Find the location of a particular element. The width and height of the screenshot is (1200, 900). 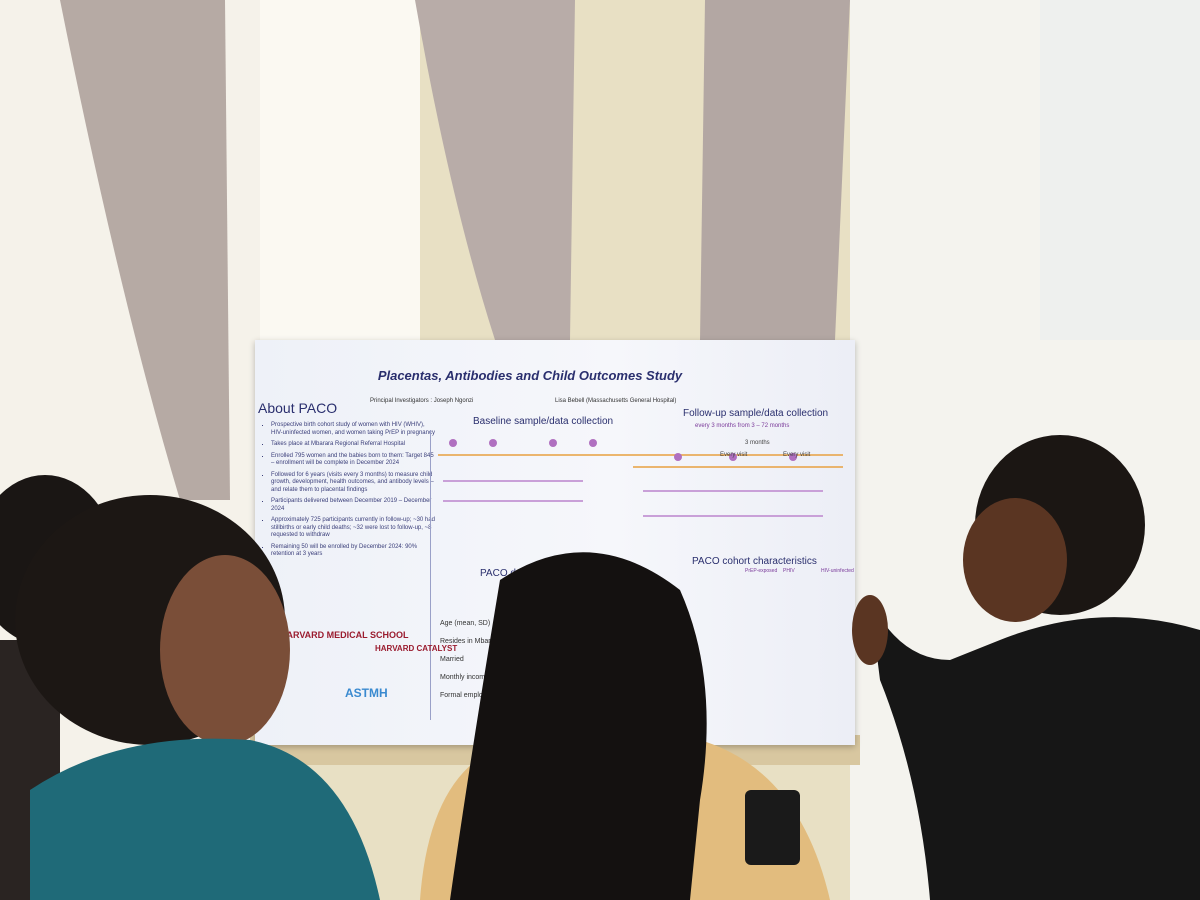

section-heading: Follow-up sample/data collection is located at coordinates (756, 413).